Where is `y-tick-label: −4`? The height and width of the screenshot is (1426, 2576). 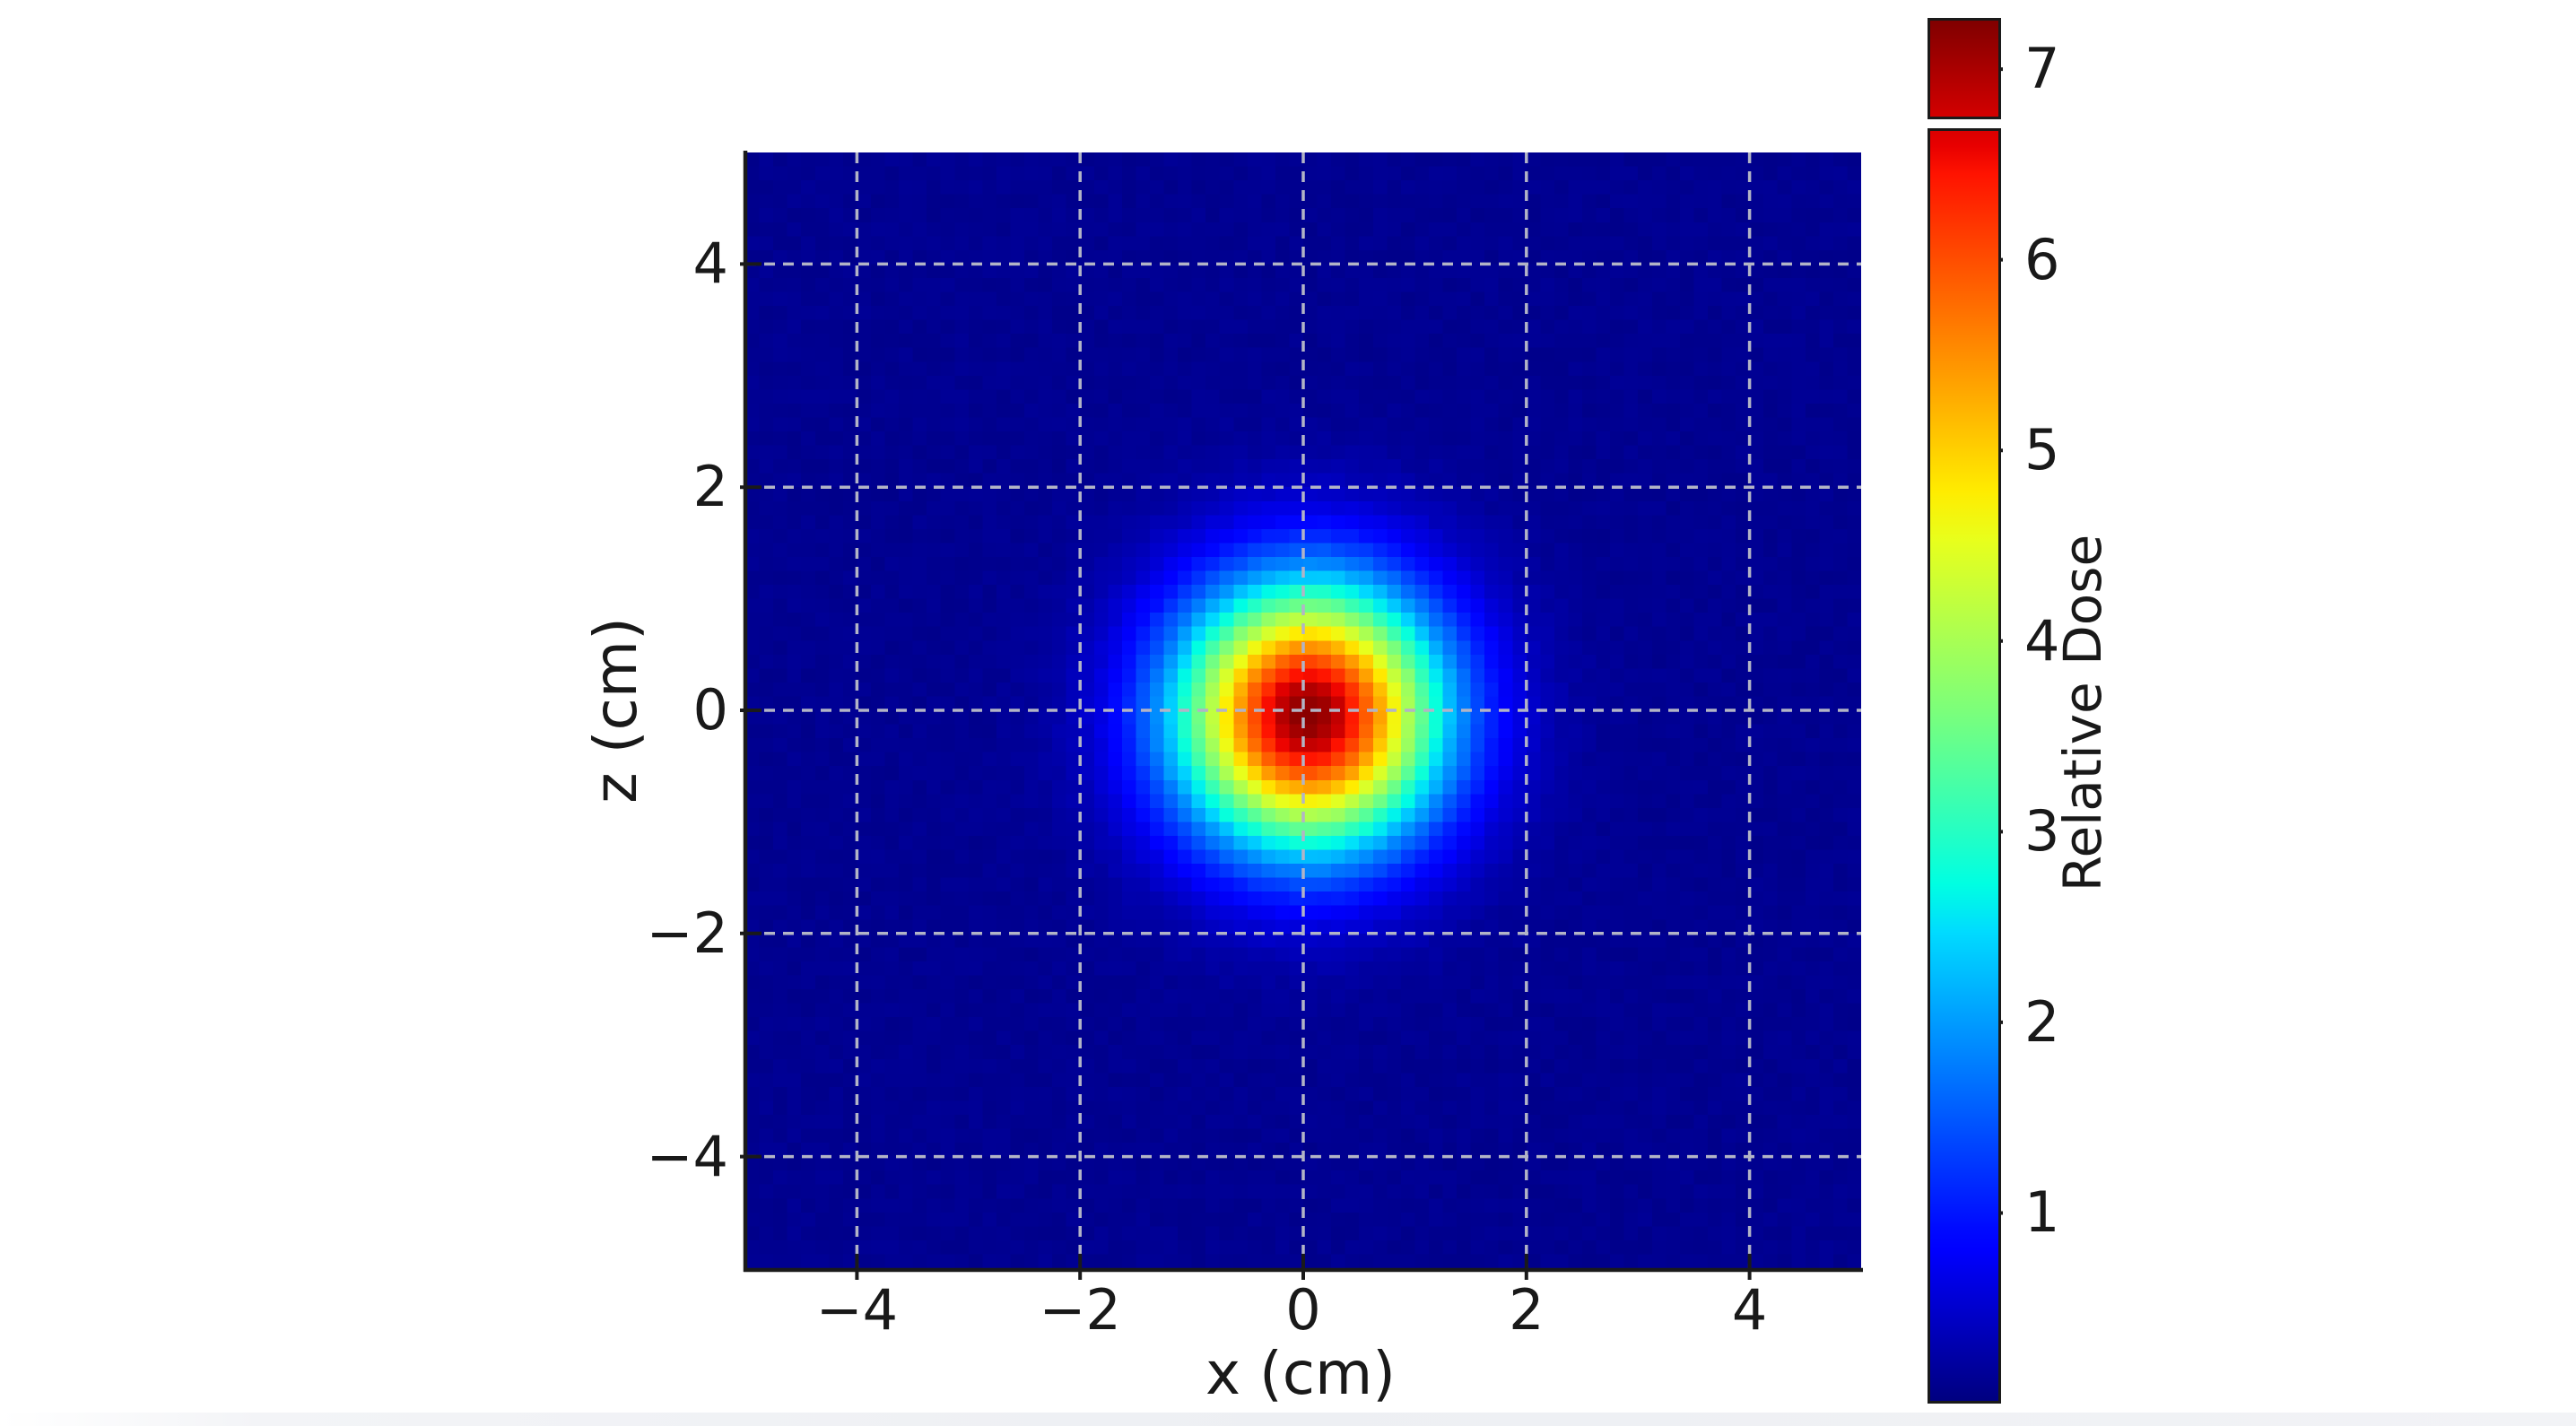
y-tick-label: −4 is located at coordinates (687, 1156).